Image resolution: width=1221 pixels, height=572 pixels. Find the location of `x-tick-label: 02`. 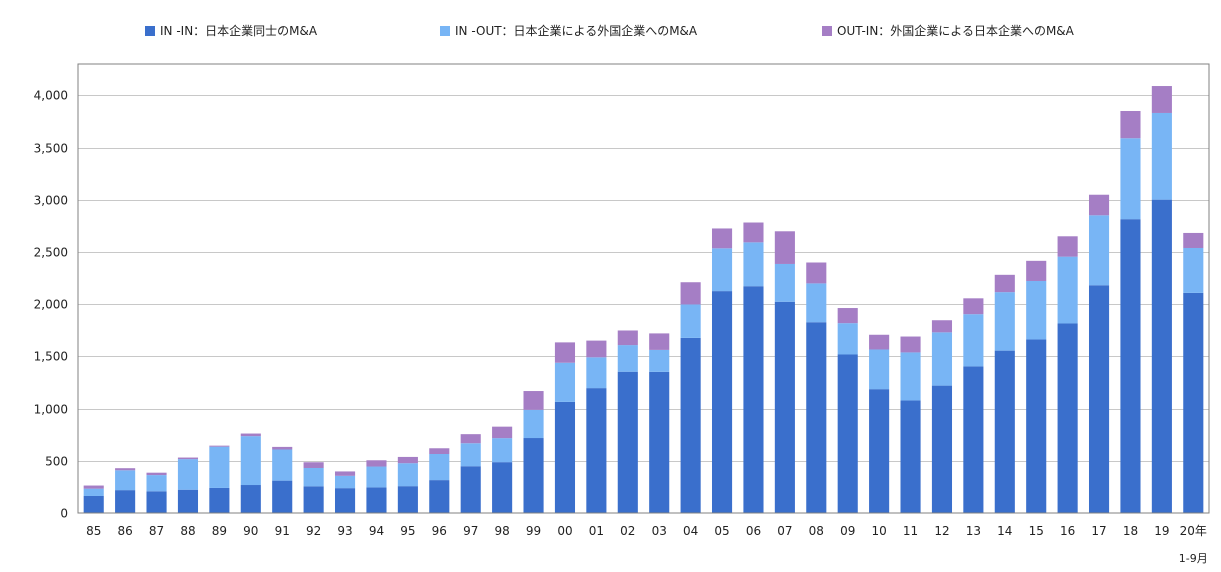

x-tick-label: 02 is located at coordinates (627, 531).